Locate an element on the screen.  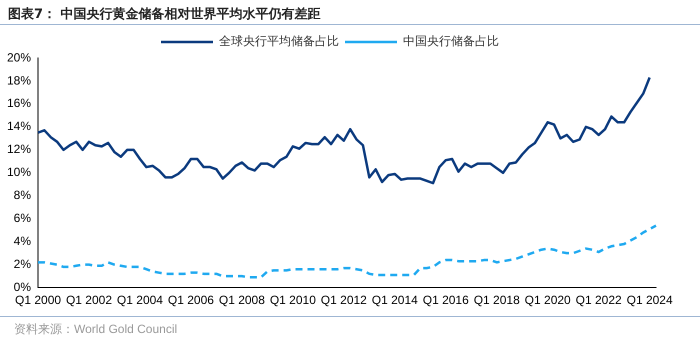
x-tick-label: Q1 2010 is located at coordinates (293, 300).